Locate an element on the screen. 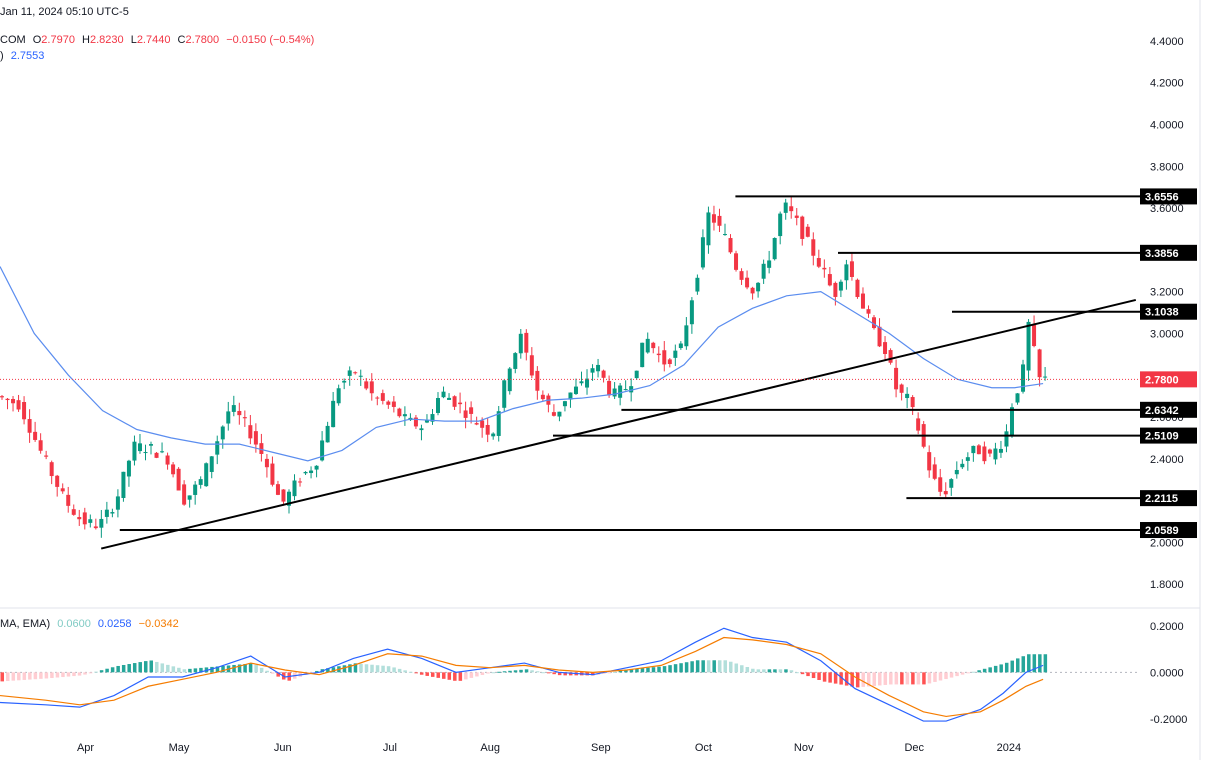  level-price-label: 2.5109 is located at coordinates (1162, 437).